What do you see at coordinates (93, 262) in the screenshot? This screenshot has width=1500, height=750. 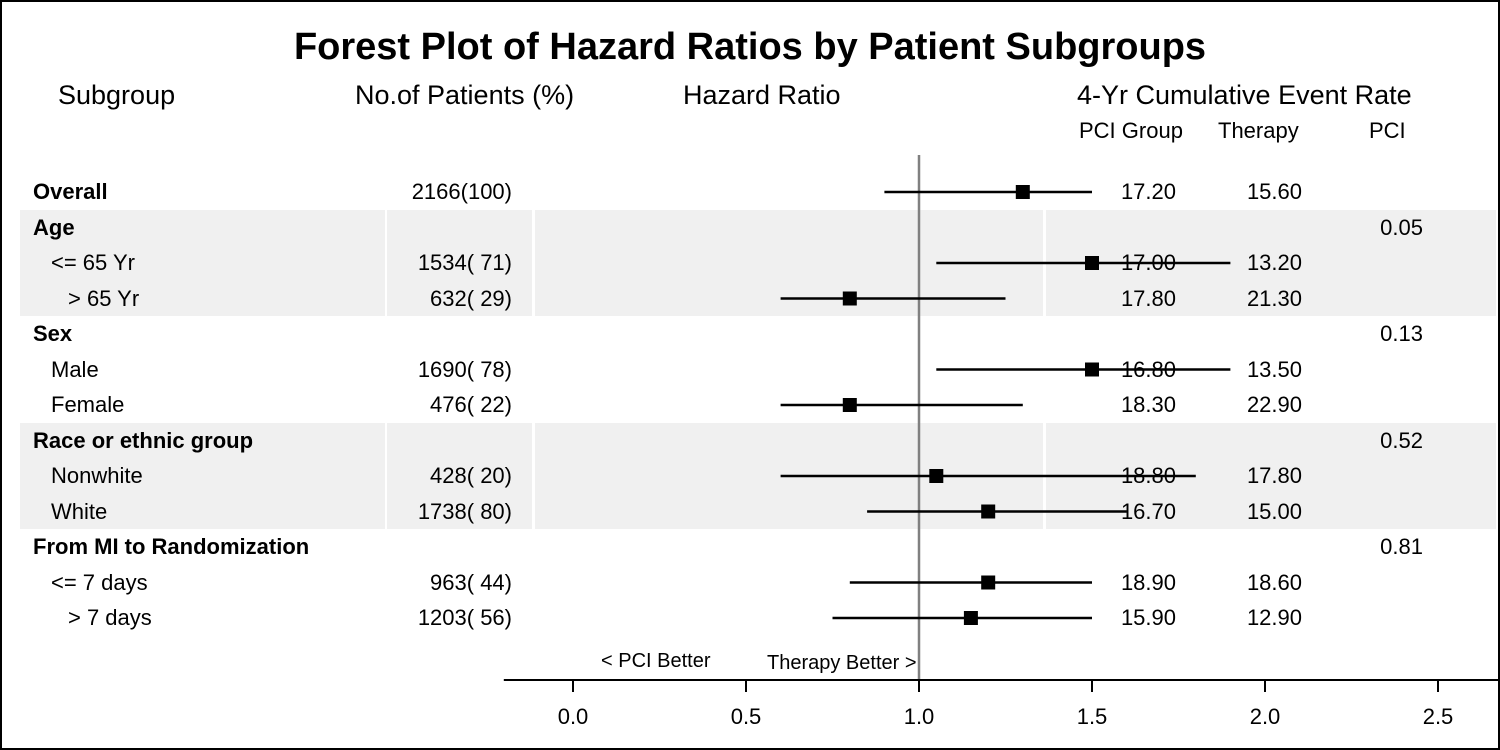 I see `subgroup-label: <= 65 Yr` at bounding box center [93, 262].